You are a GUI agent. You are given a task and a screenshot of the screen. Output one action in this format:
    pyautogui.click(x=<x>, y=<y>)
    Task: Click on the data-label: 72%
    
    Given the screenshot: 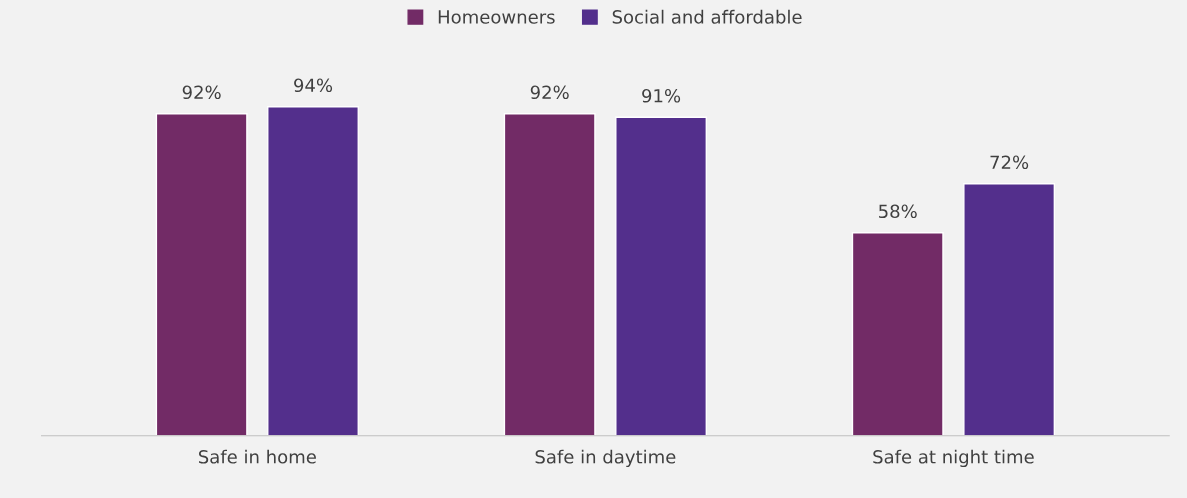 What is the action you would take?
    pyautogui.click(x=1009, y=162)
    